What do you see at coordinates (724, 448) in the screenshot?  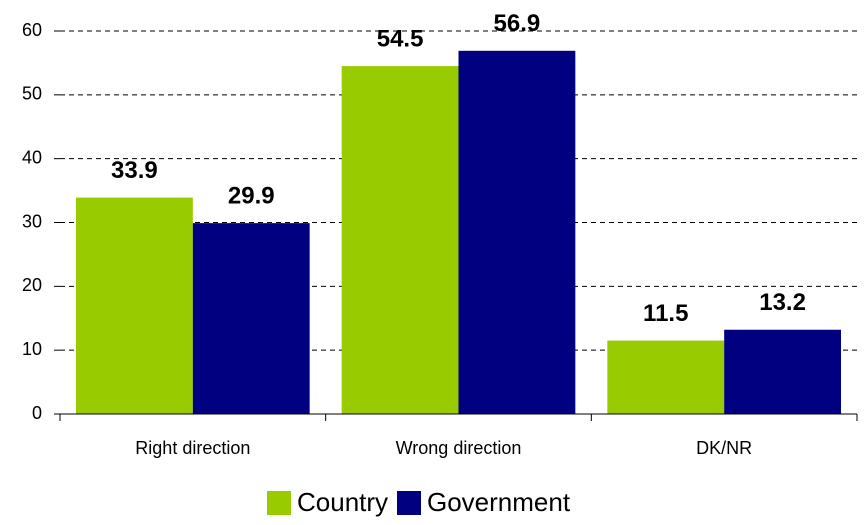 I see `x-tick-label: DK/NR` at bounding box center [724, 448].